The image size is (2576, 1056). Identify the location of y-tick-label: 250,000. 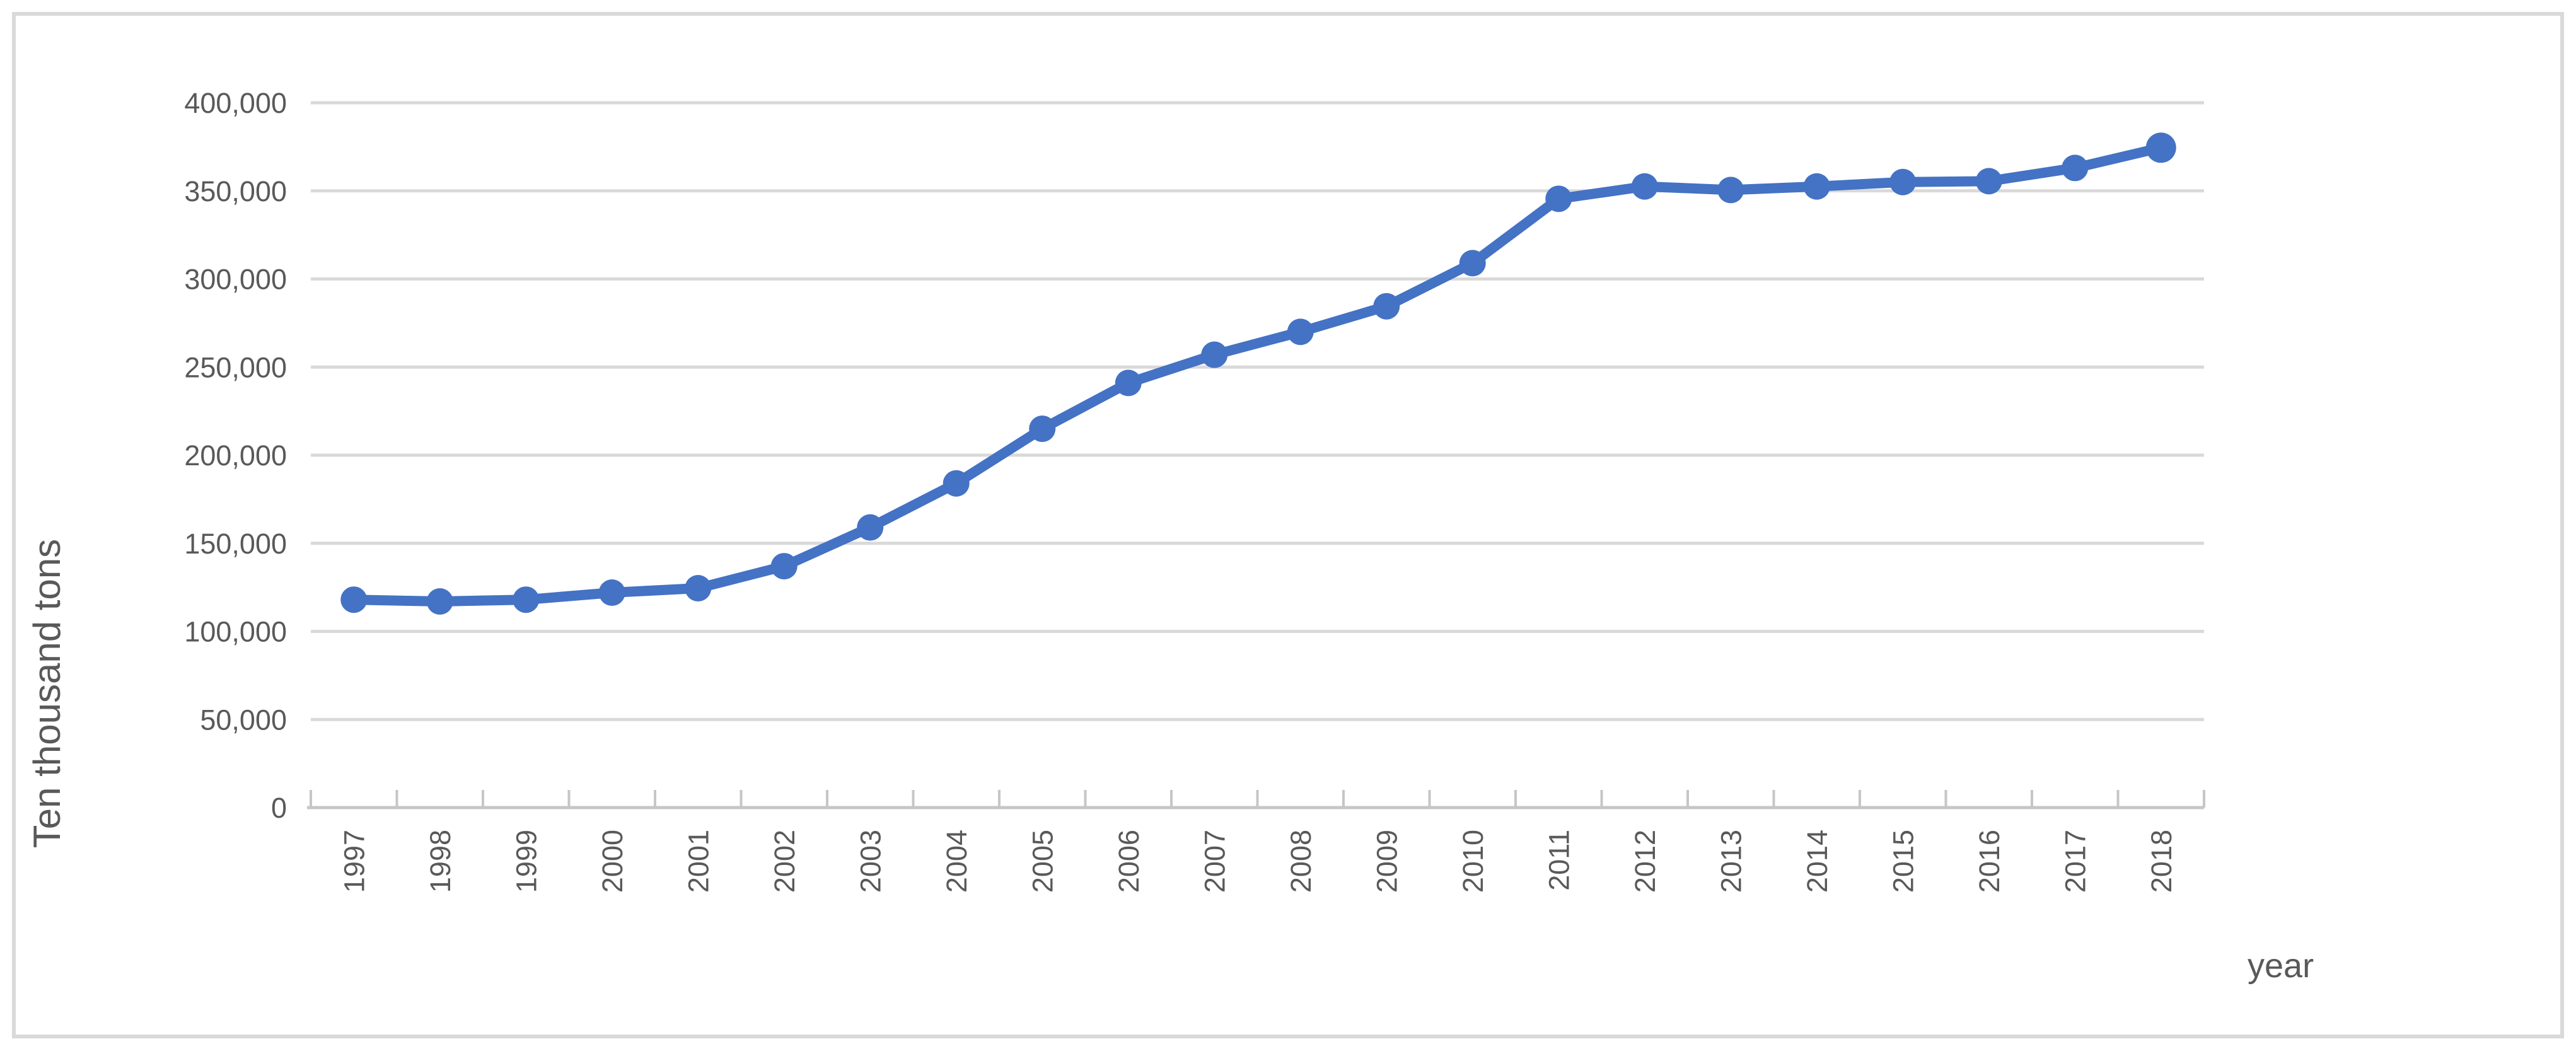
(236, 367).